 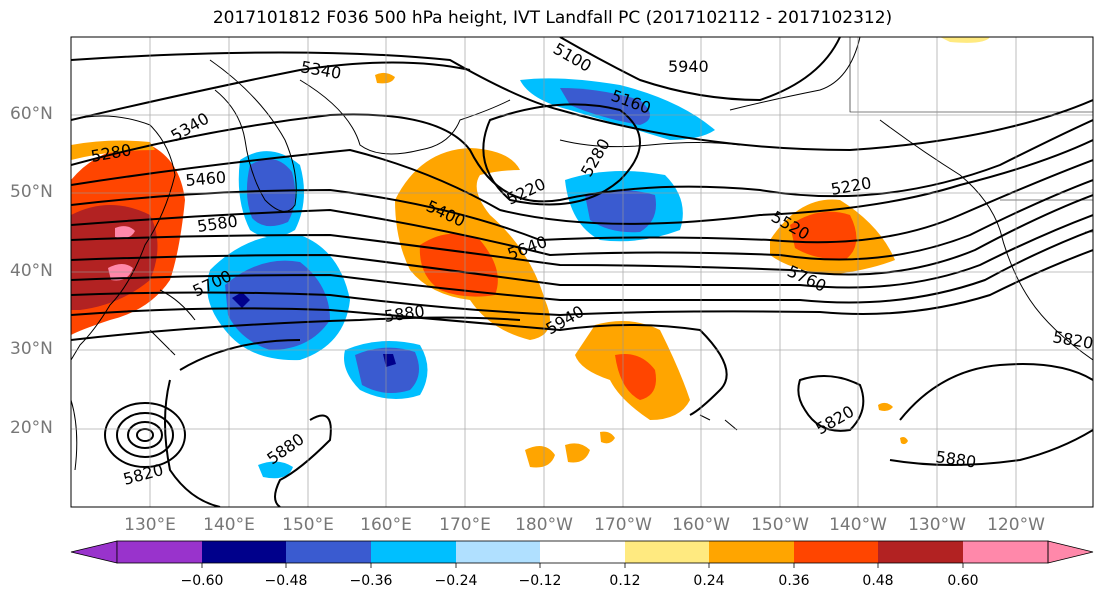 I want to click on lon-label: 140°W, so click(x=858, y=525).